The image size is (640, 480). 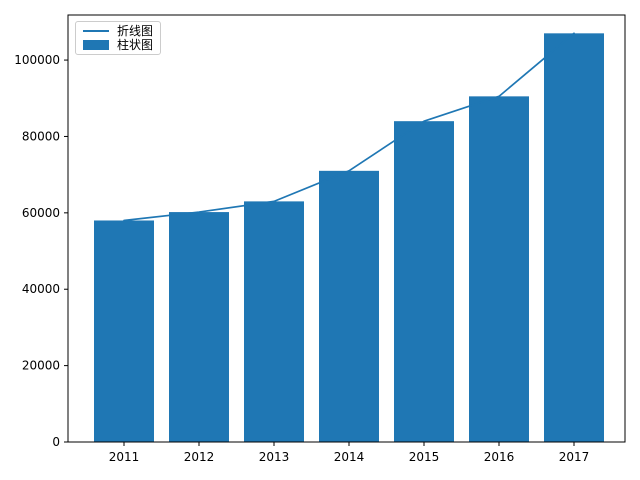 I want to click on y-tick-label: 80000, so click(x=41, y=136).